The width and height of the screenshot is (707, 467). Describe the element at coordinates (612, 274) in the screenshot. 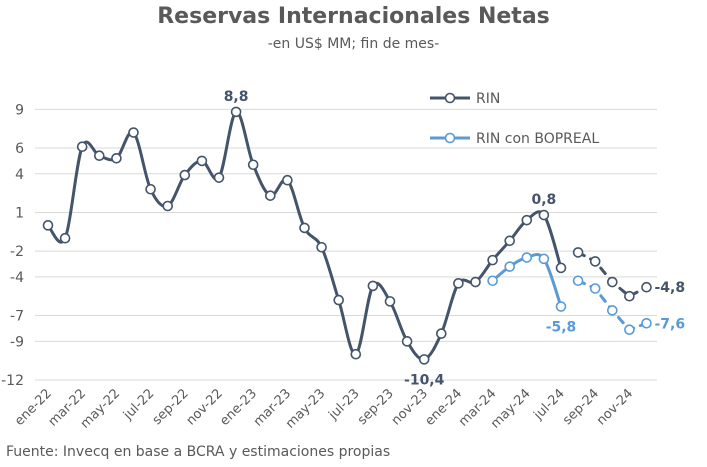

I see `rin-line-dashed` at that location.